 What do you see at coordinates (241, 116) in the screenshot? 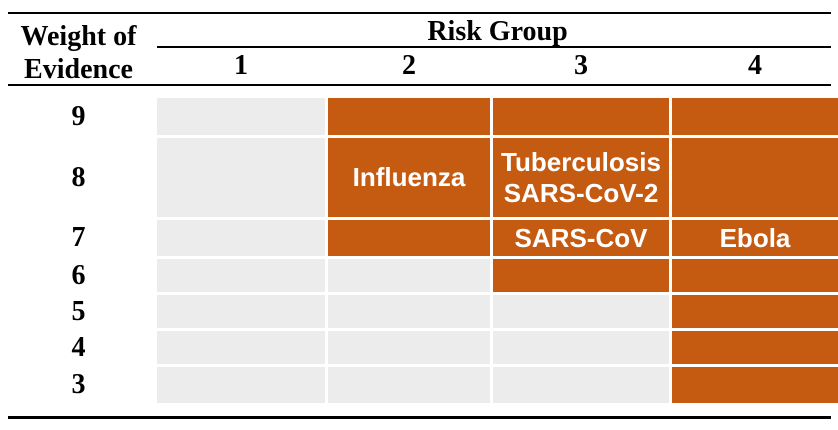
I see `cell-rg1-woe9` at bounding box center [241, 116].